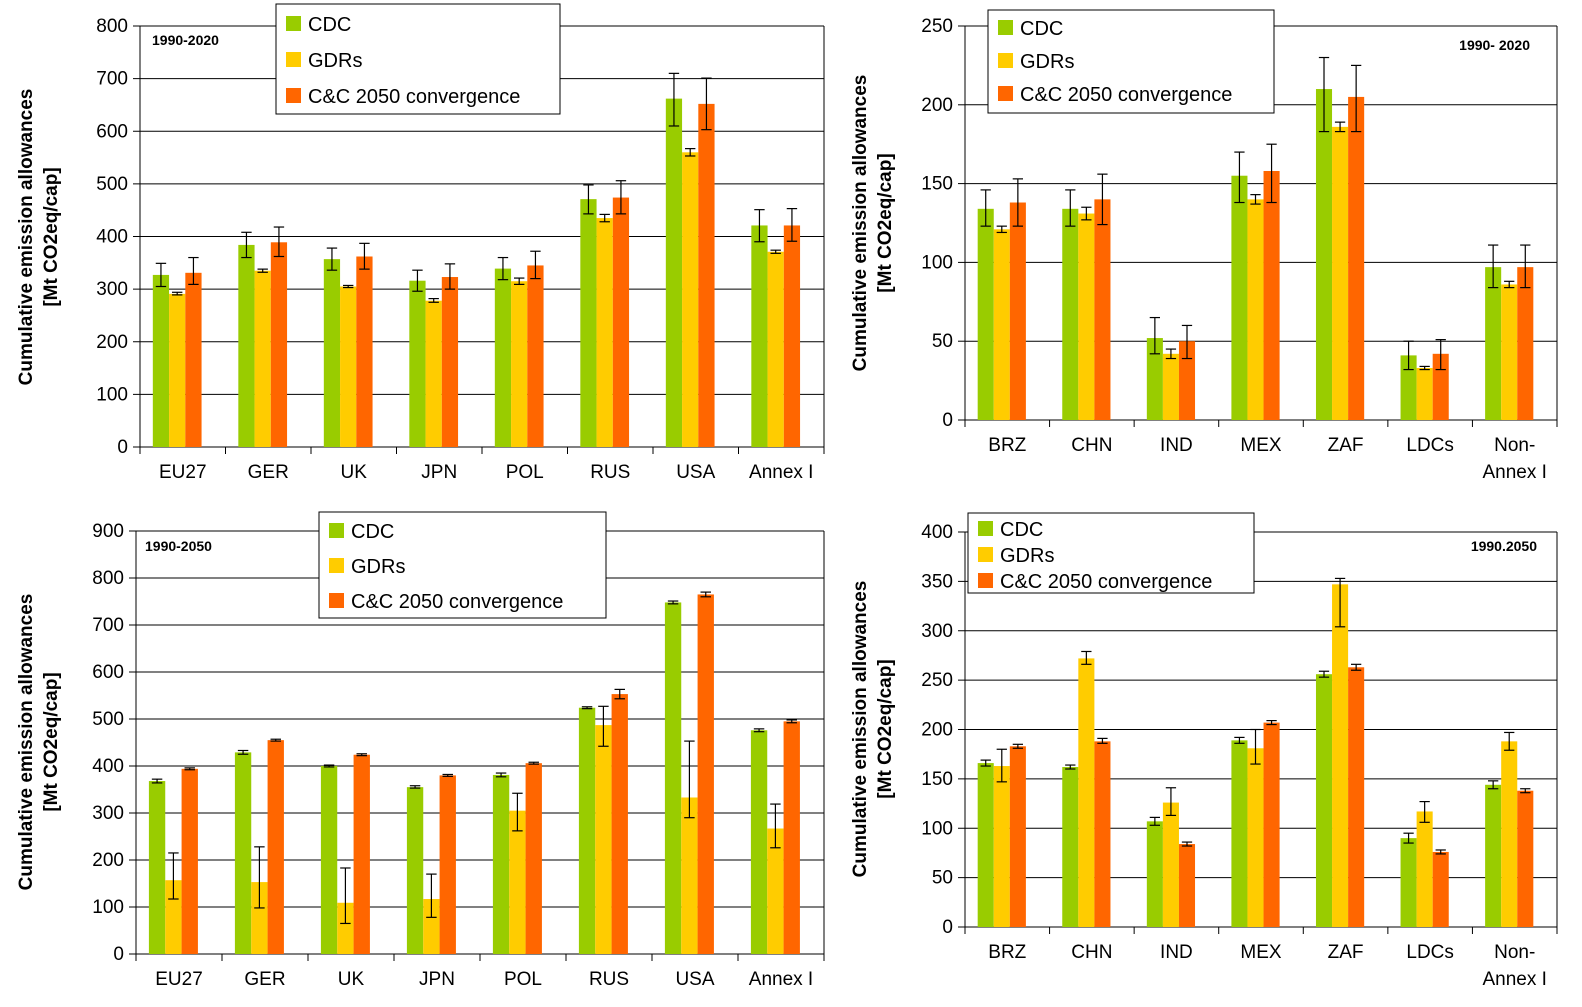  I want to click on x-tick-label: BRZ, so click(1007, 445).